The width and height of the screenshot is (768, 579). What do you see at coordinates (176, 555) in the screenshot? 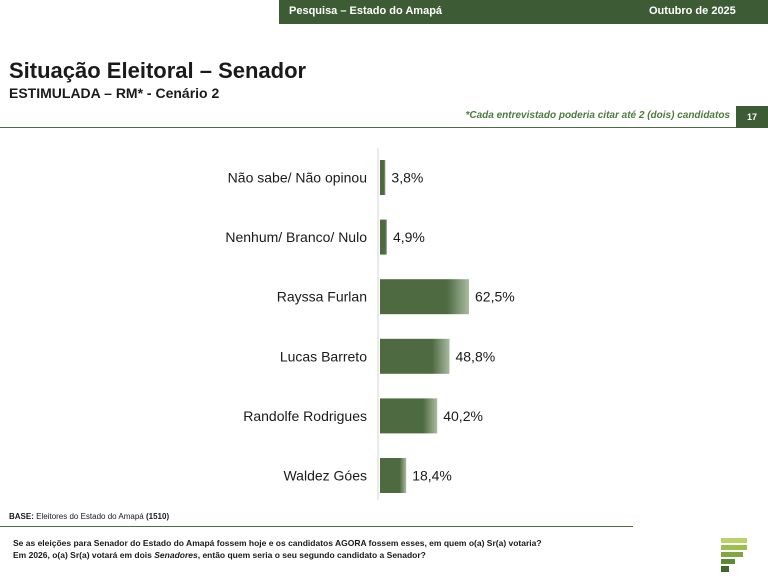
I see `question-line-2b: Senadores` at bounding box center [176, 555].